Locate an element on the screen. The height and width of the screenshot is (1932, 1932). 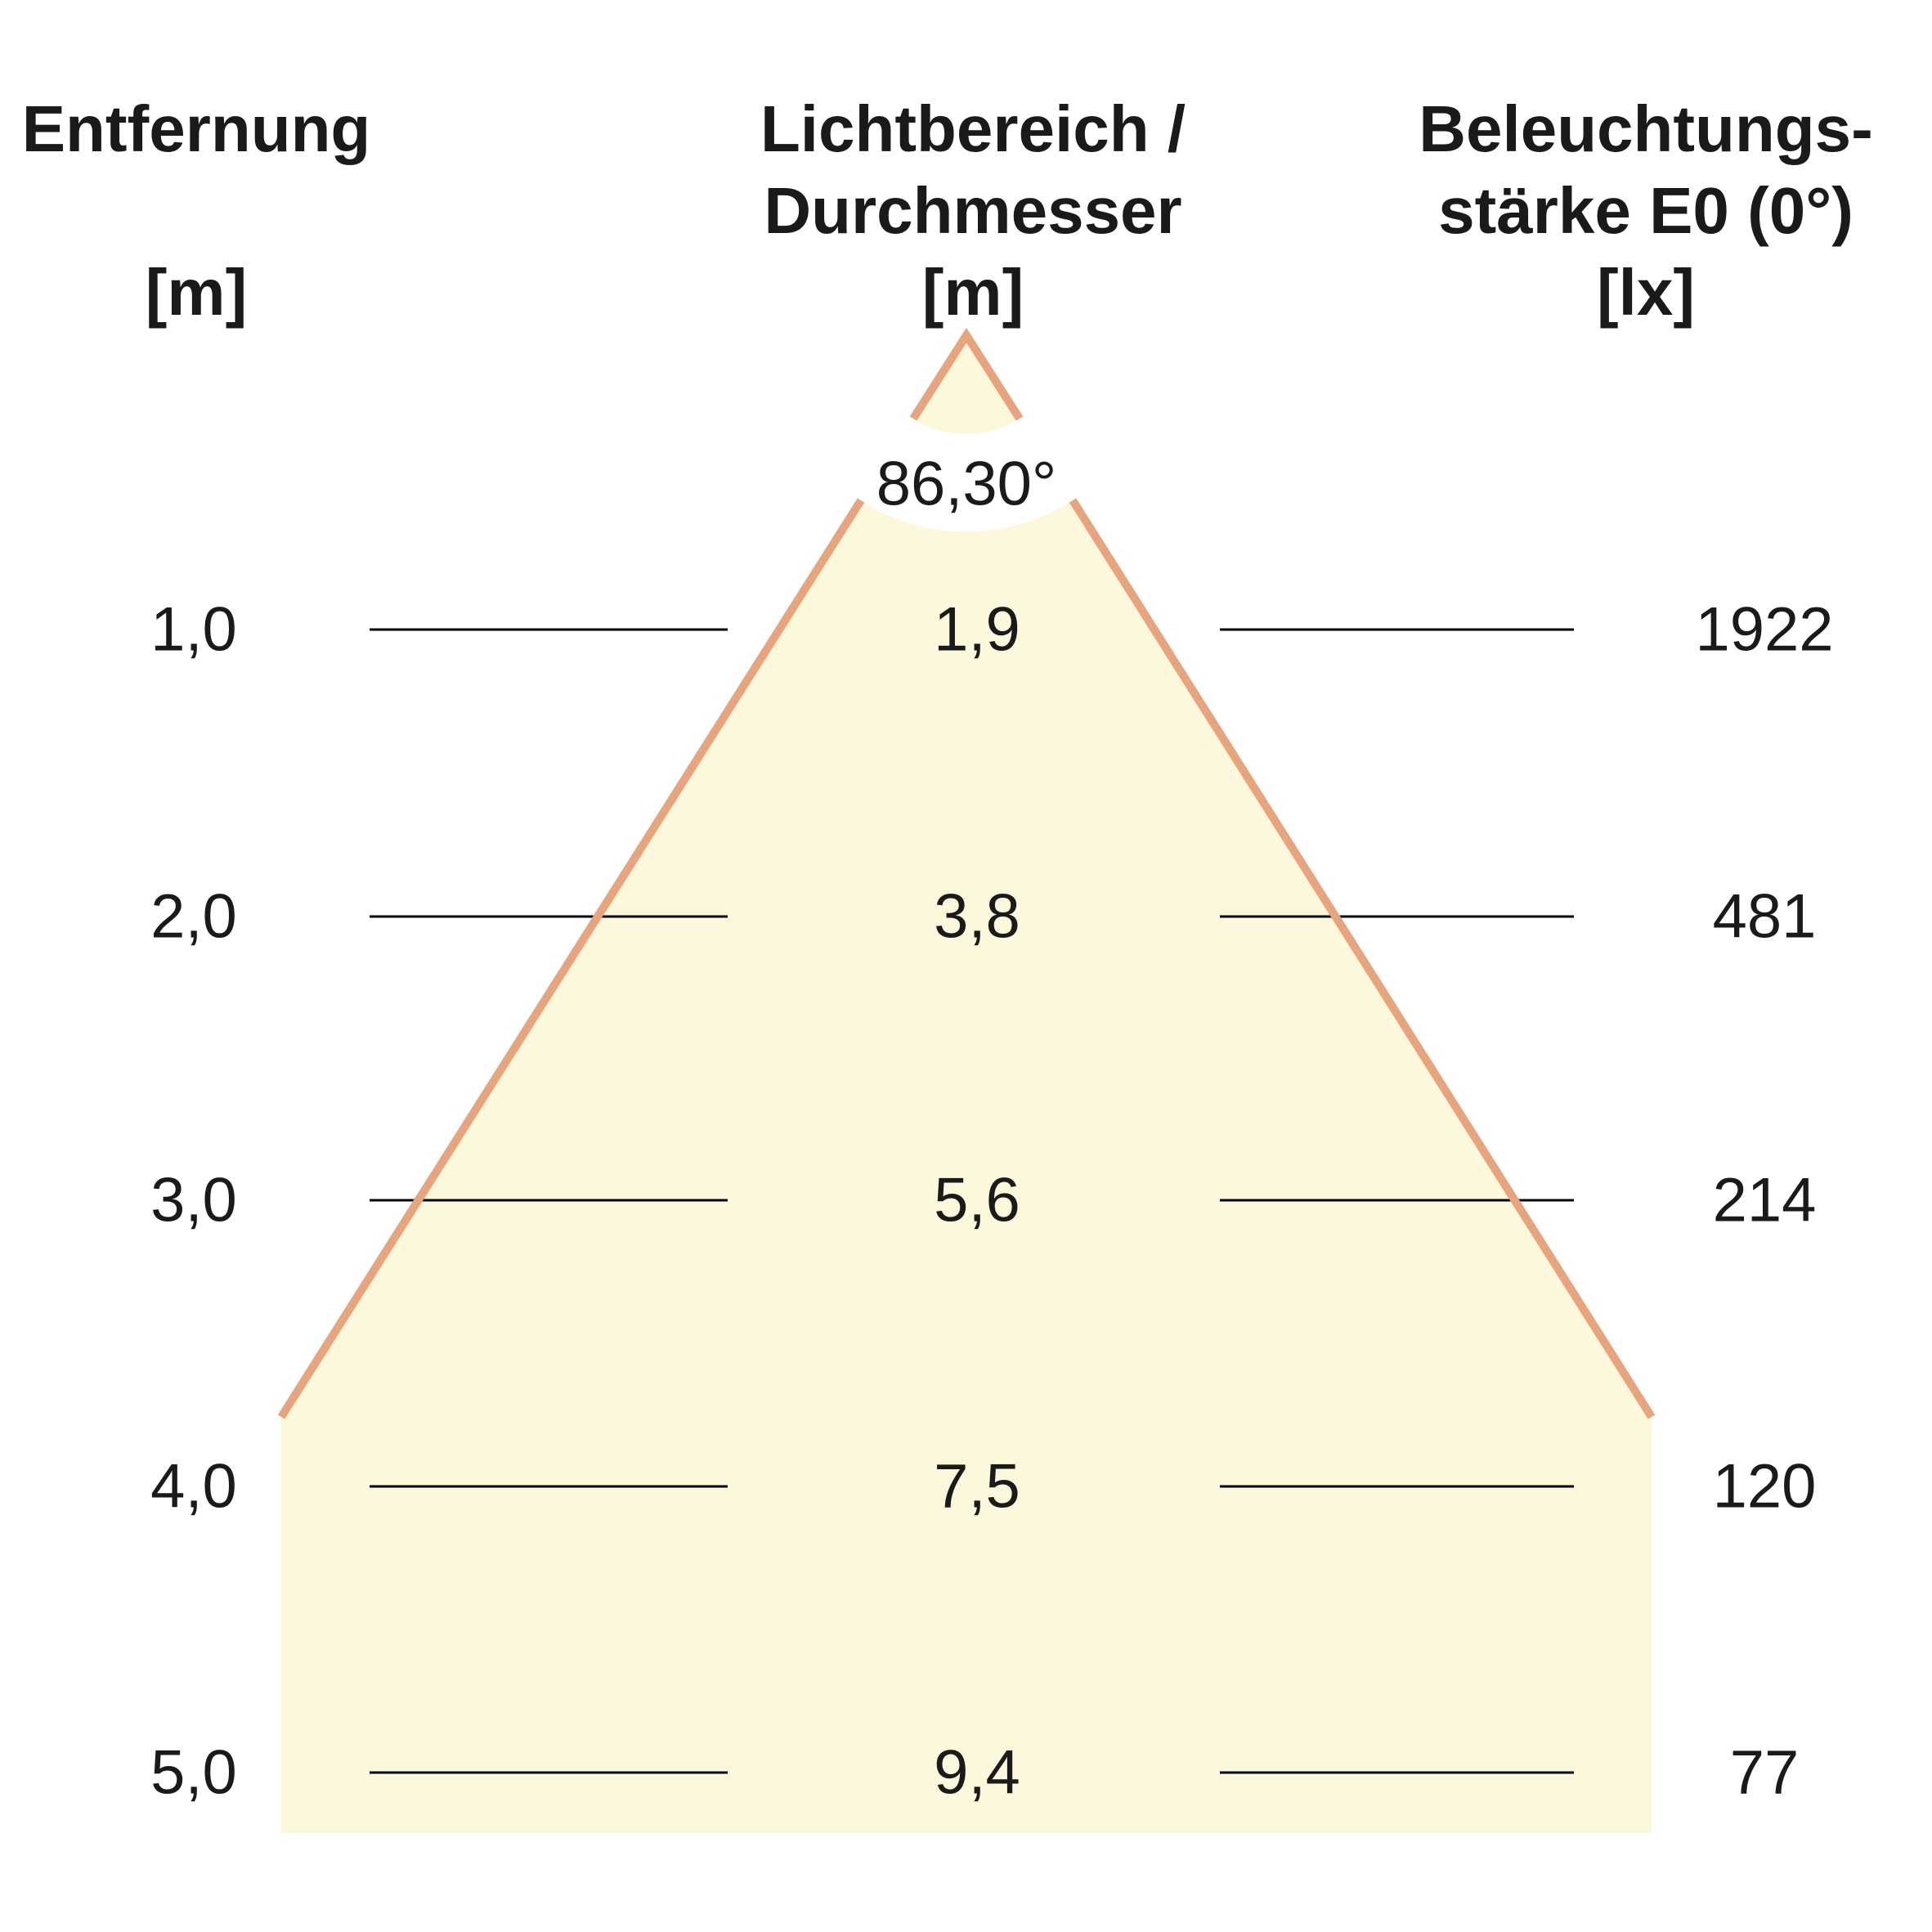
distance-value-2: 2,0 is located at coordinates (193, 916).